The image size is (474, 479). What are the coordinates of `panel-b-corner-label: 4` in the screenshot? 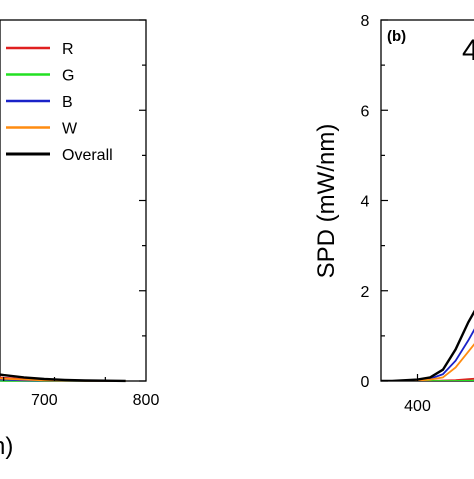 It's located at (468, 50).